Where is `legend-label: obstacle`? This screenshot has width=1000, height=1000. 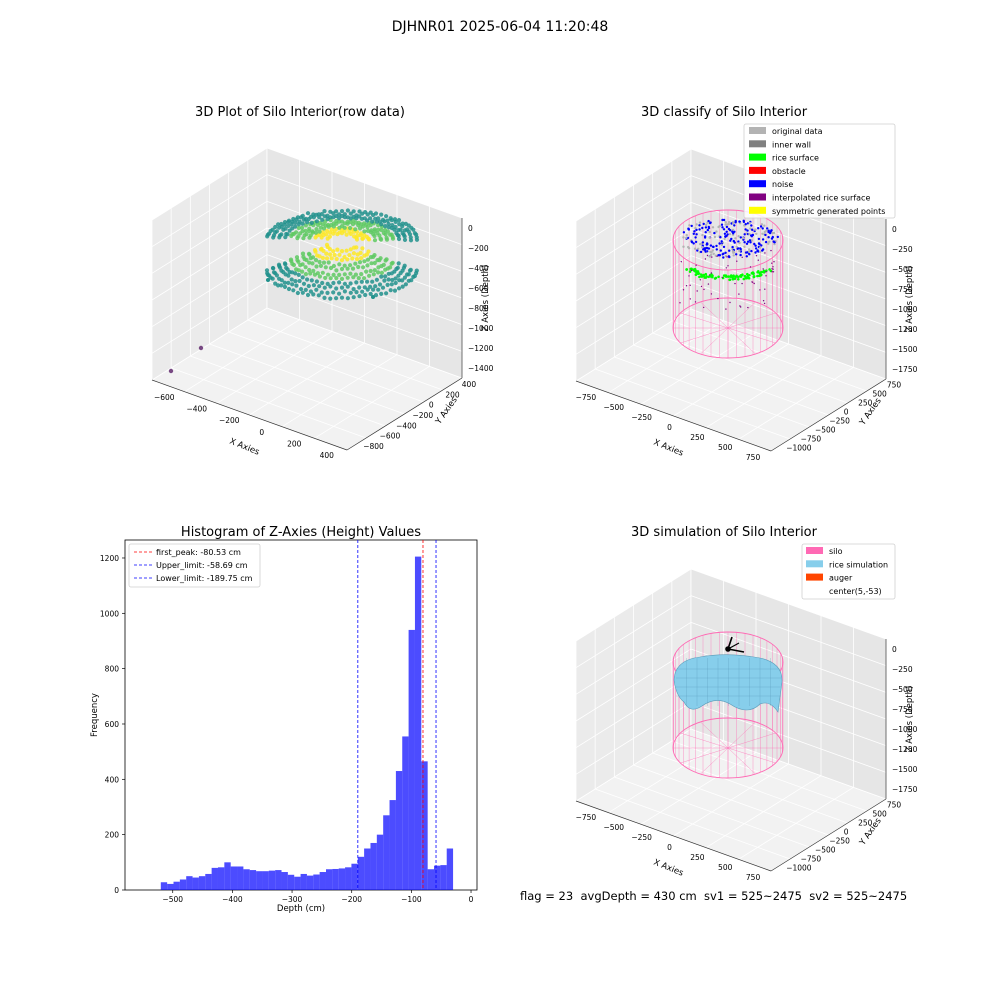 legend-label: obstacle is located at coordinates (789, 171).